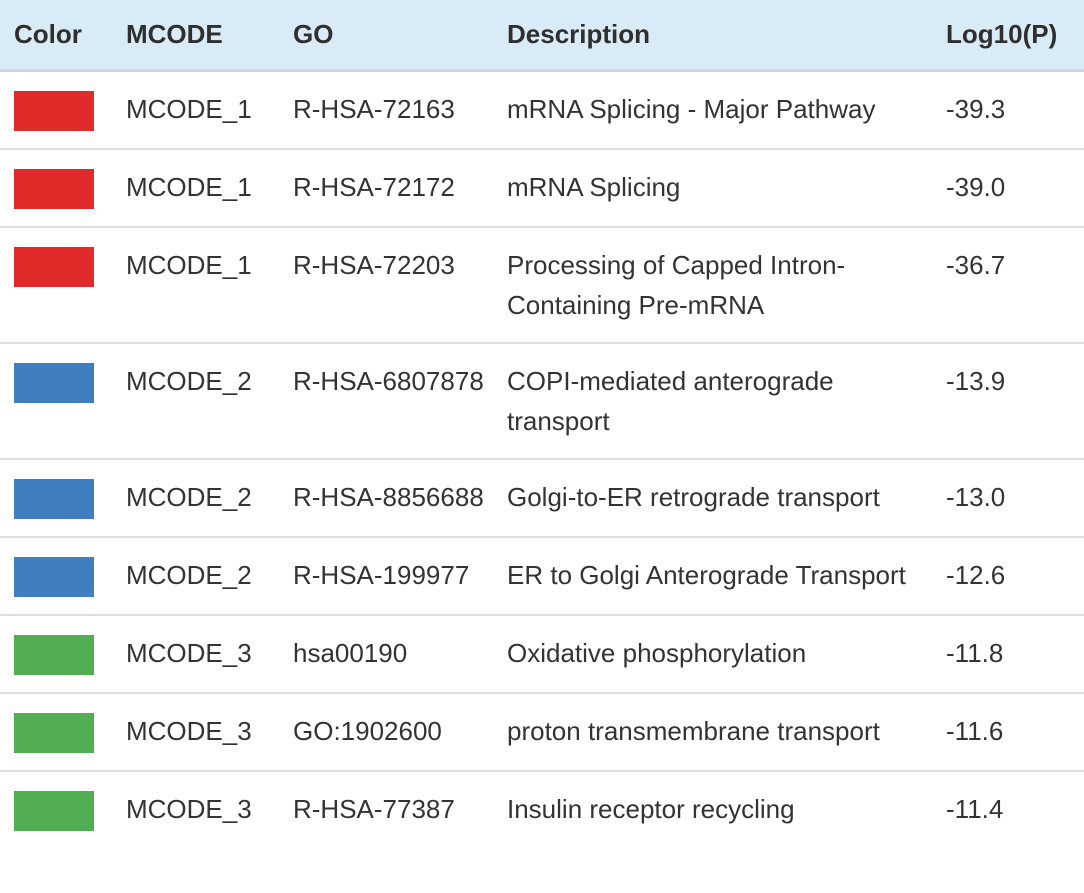  I want to click on description-cell: COPI-mediated anterograde transport, so click(712, 401).